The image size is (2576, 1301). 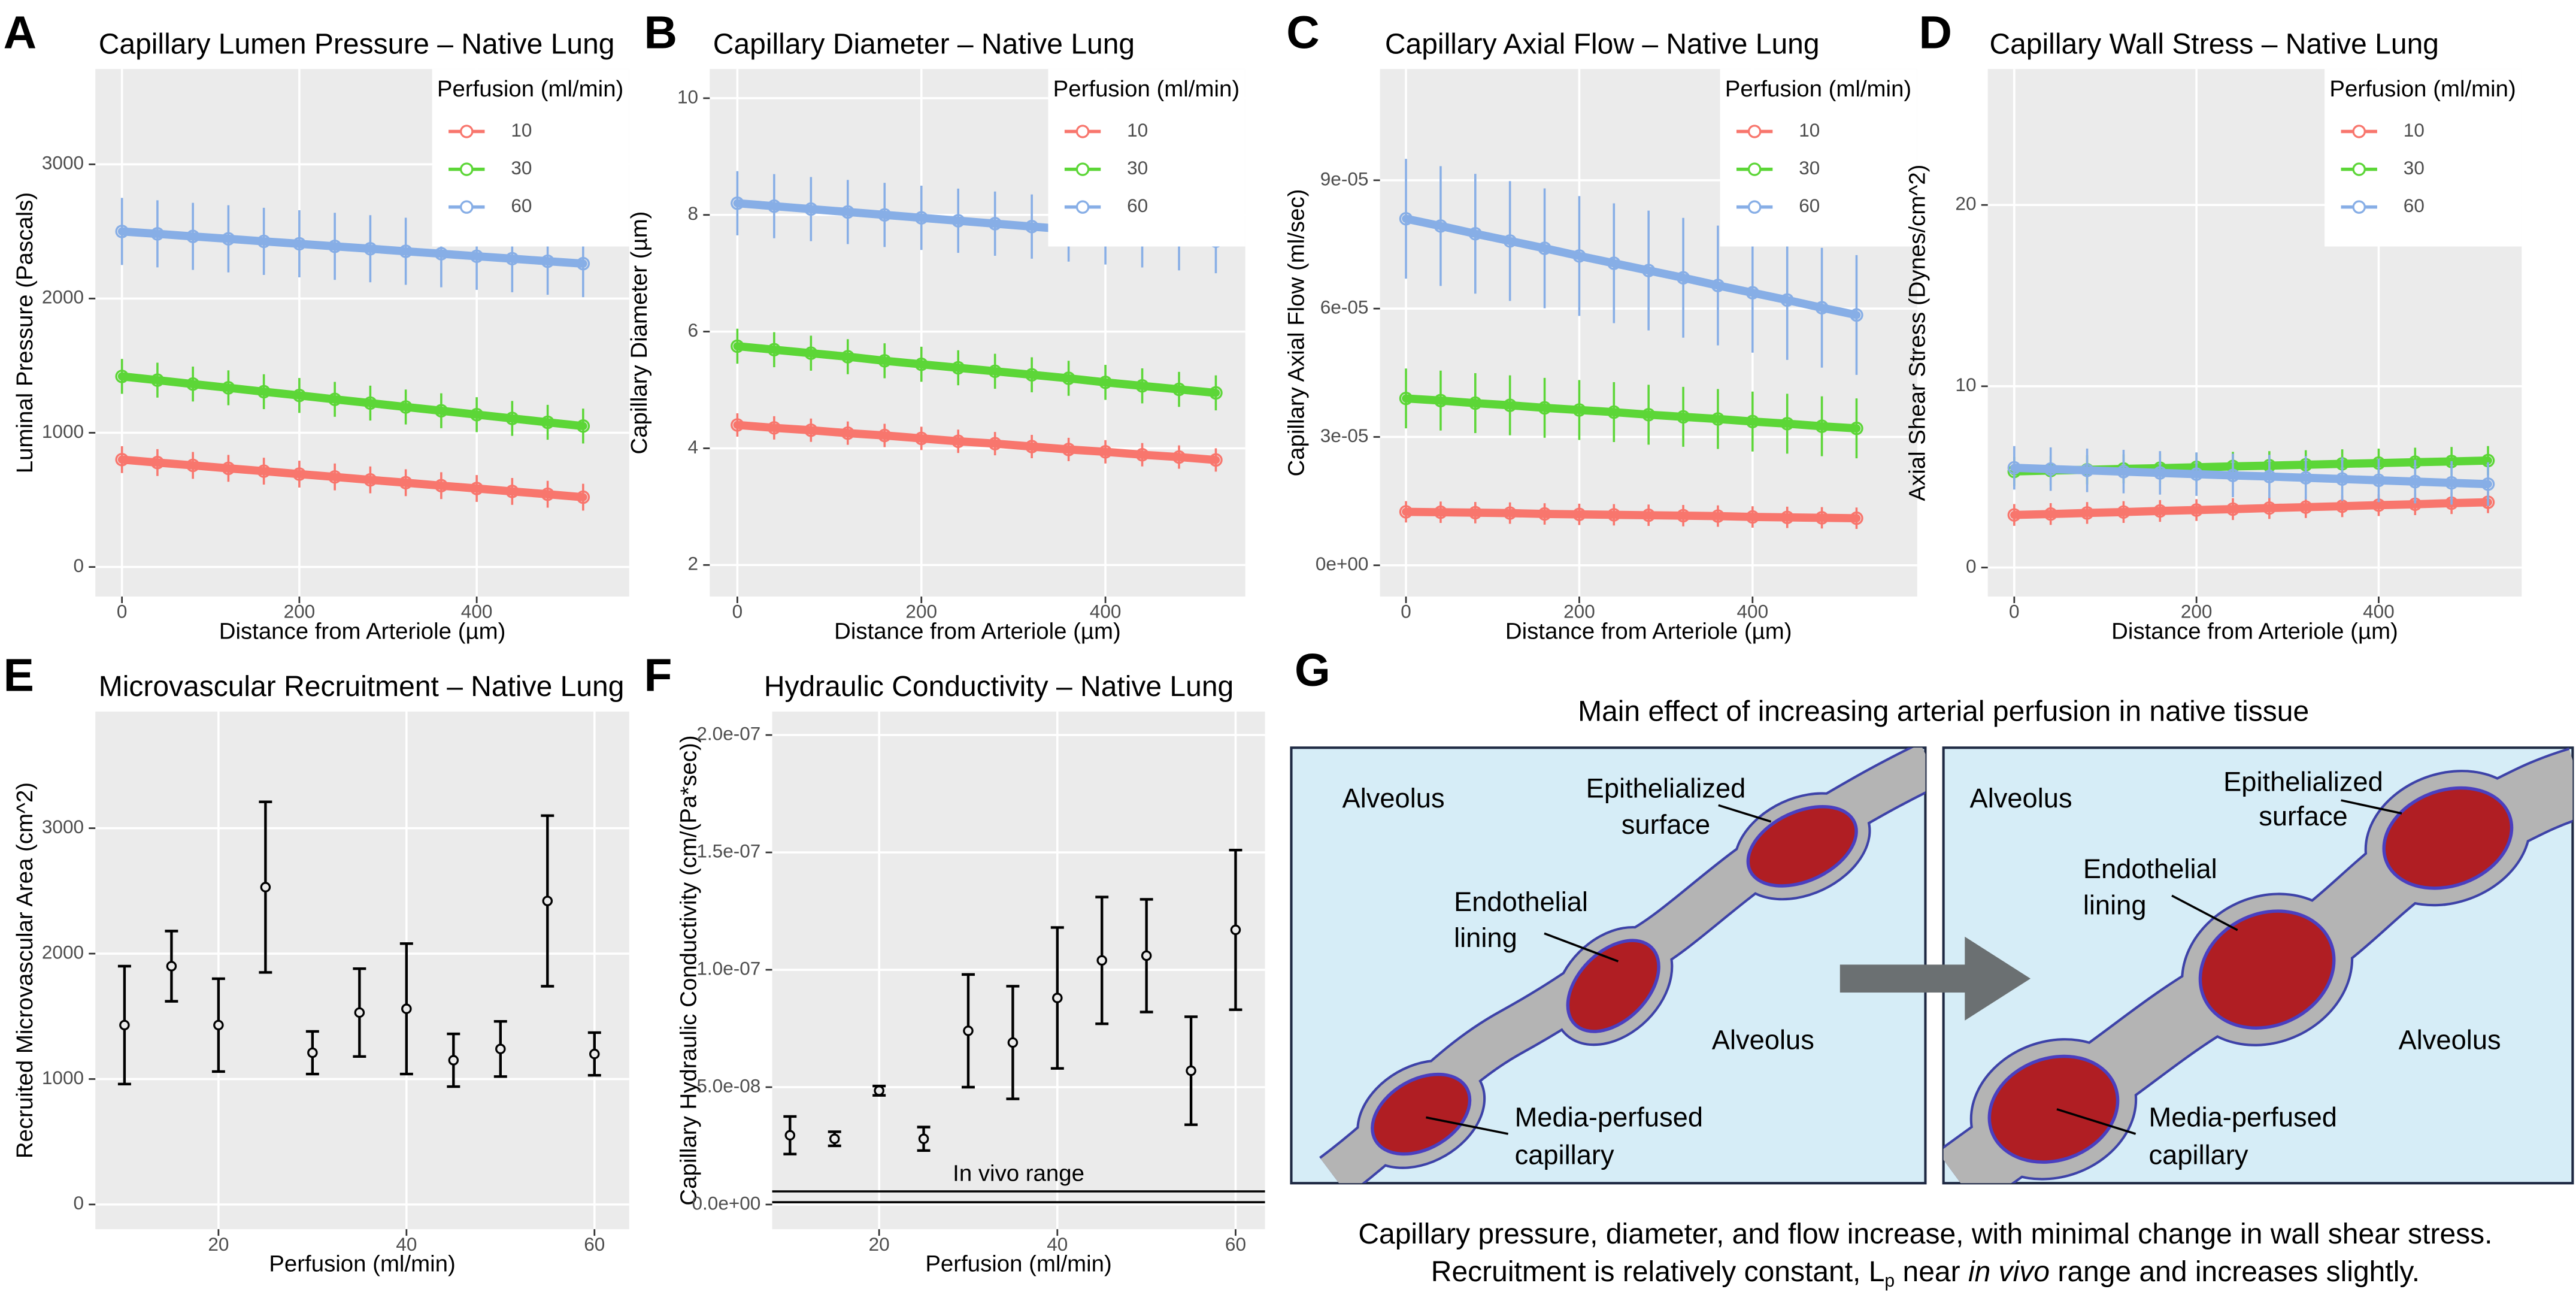 I want to click on y-axis-title: Recruited Microvascular Area (cm^2), so click(x=25, y=970).